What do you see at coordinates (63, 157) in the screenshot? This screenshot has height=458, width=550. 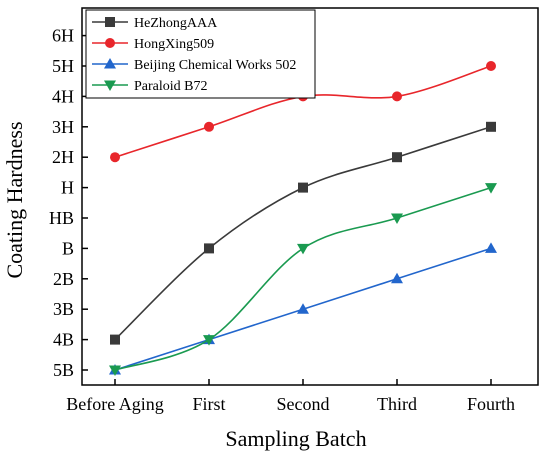 I see `y-tick-label: 2H` at bounding box center [63, 157].